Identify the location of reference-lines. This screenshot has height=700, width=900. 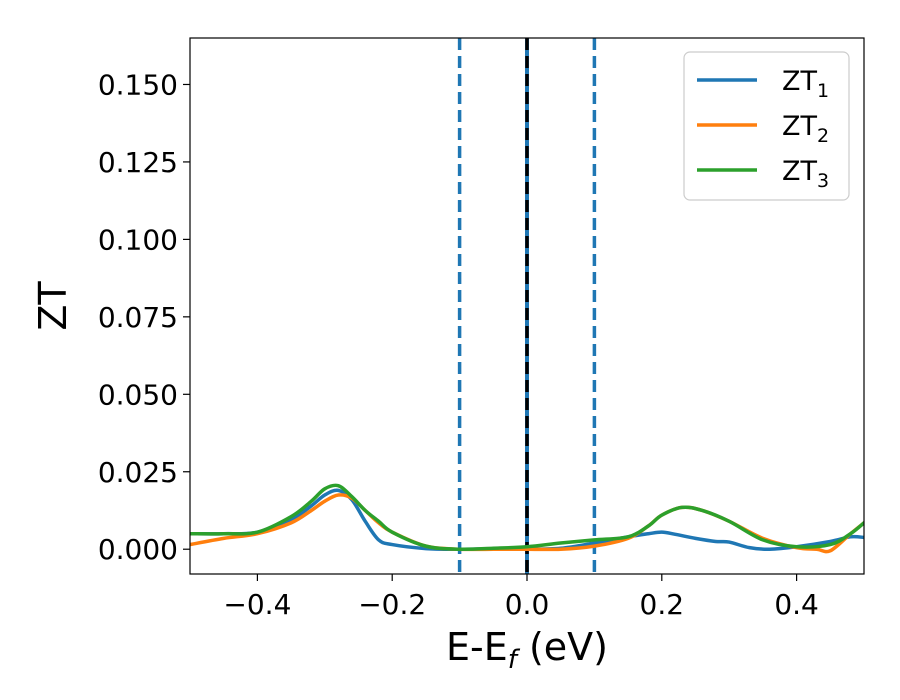
(527, 306).